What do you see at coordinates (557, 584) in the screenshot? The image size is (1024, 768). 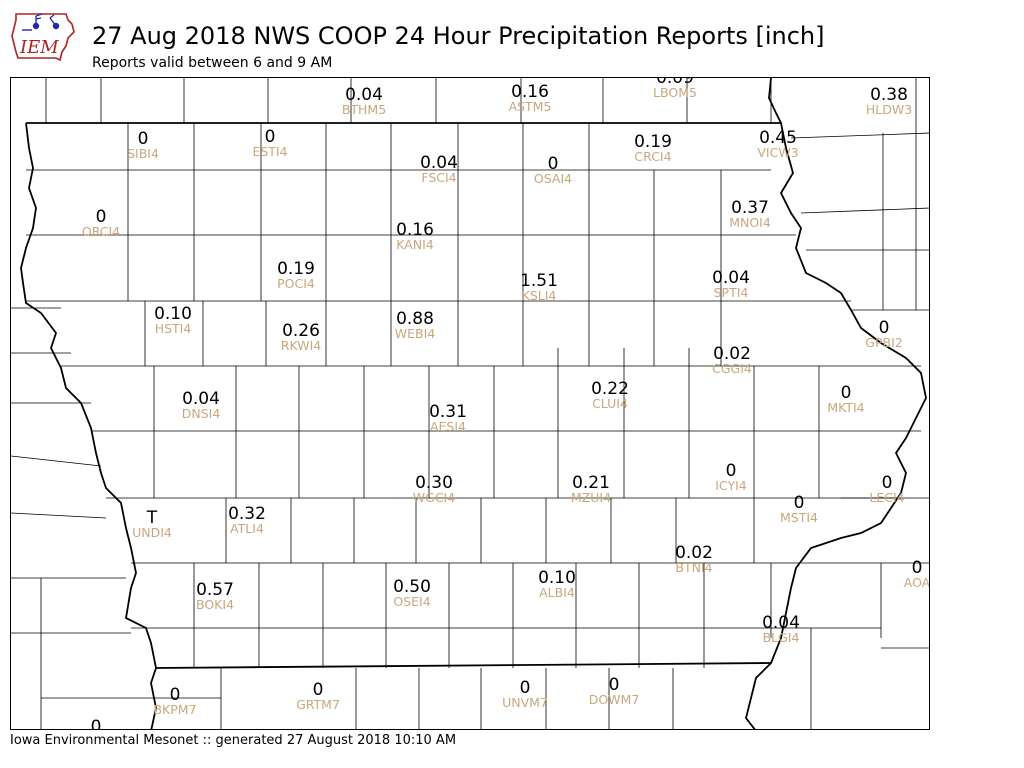 I see `station-plot: 0.10 ALBI4` at bounding box center [557, 584].